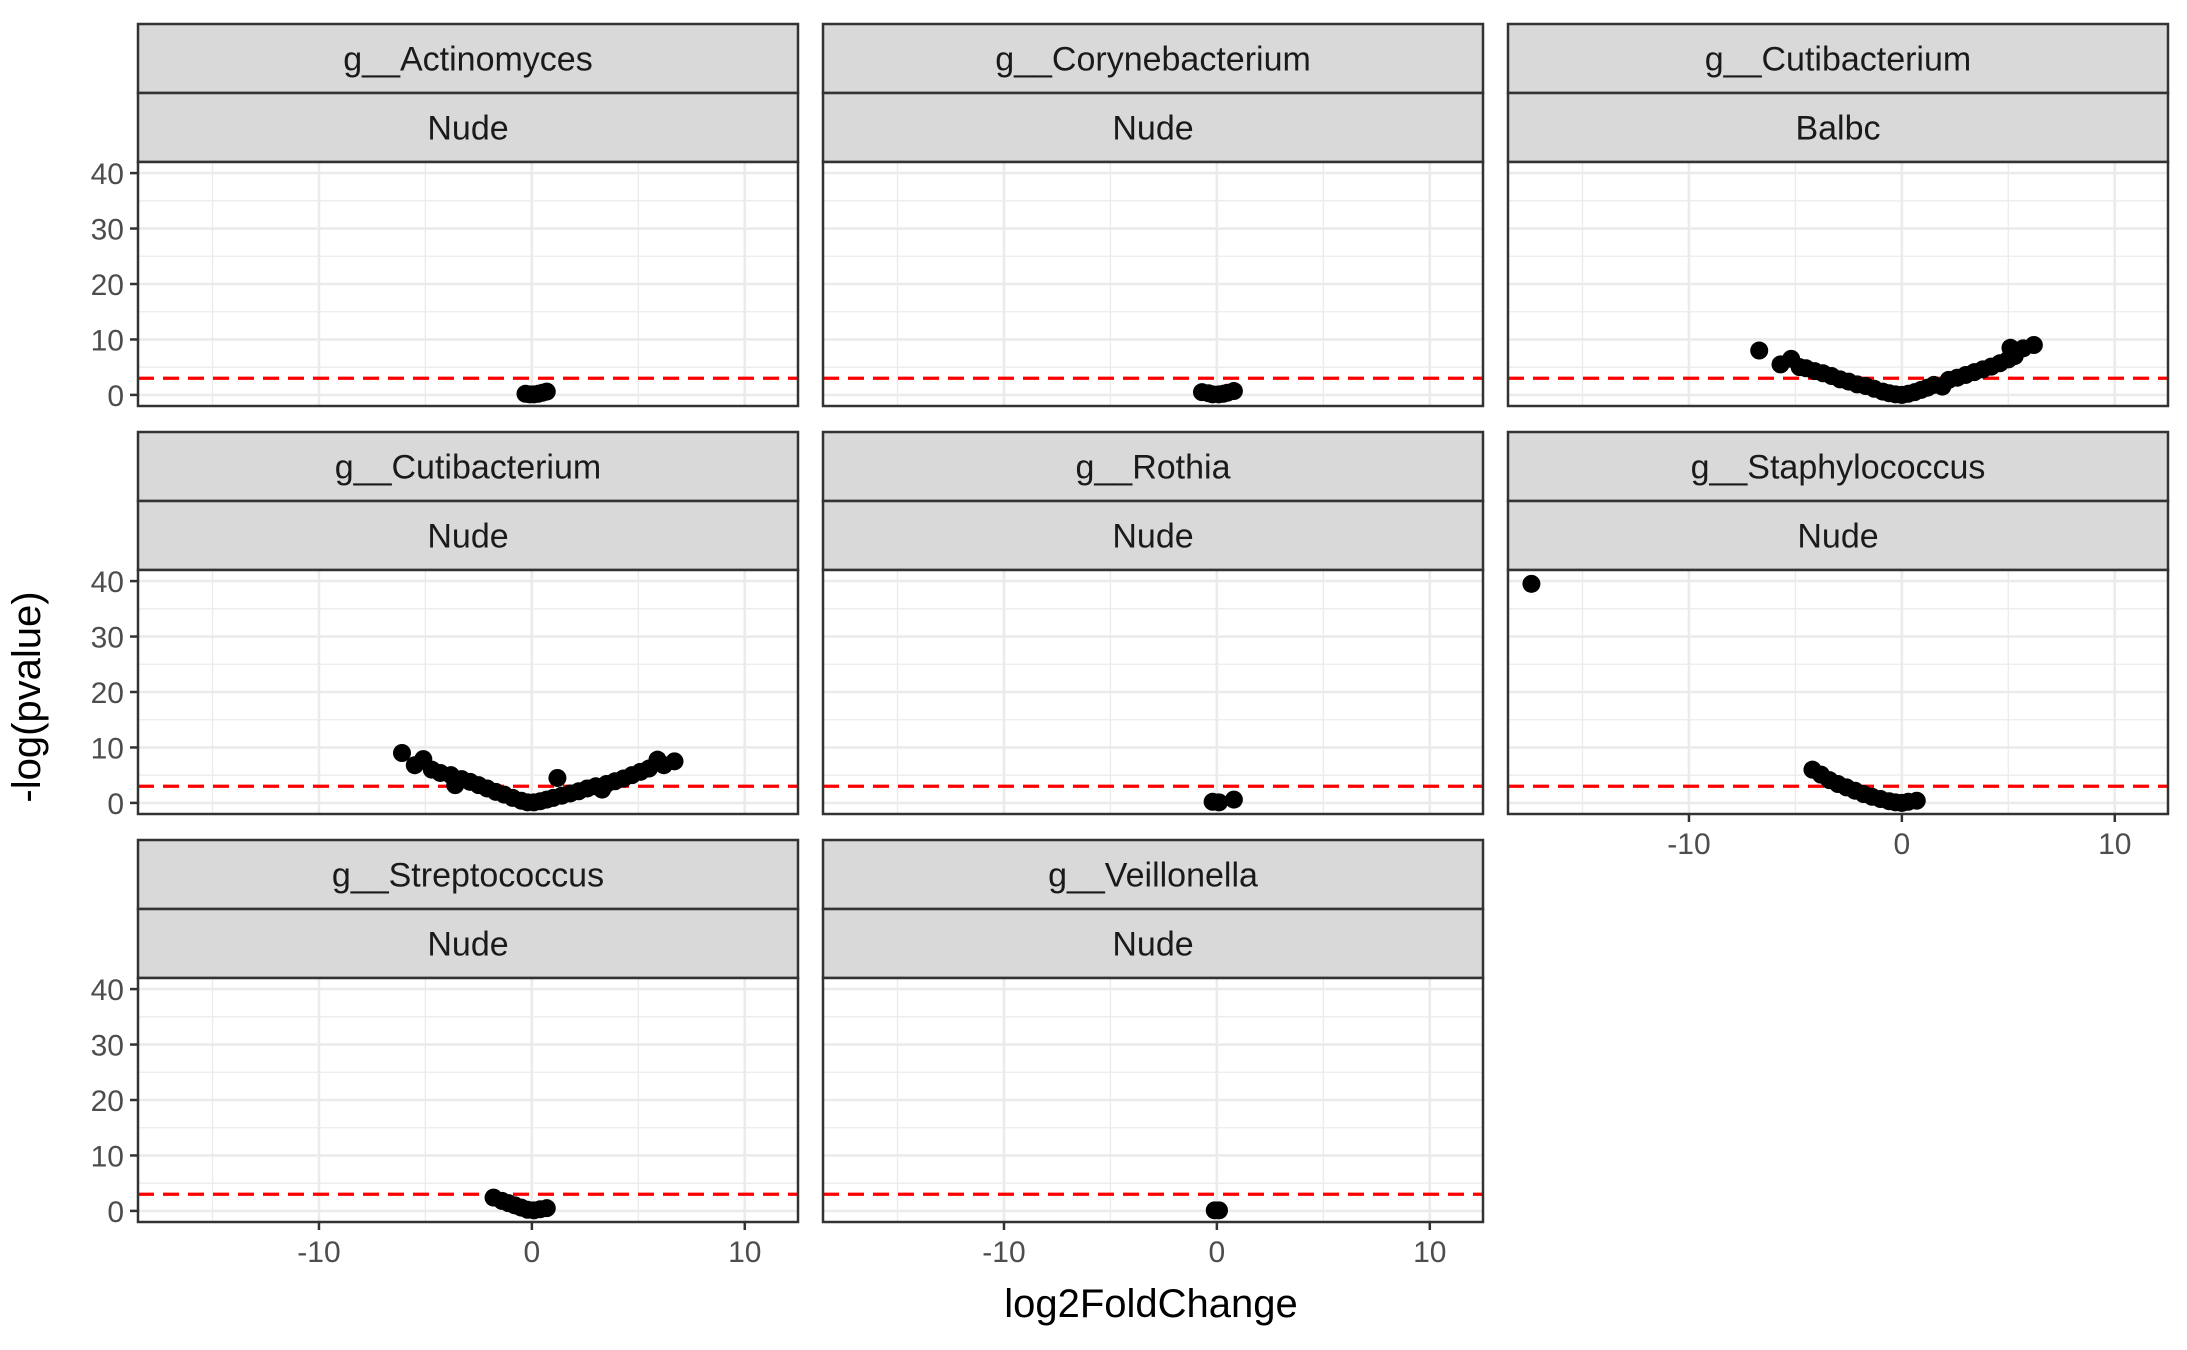 This screenshot has width=2187, height=1350. I want to click on strip-genus: g__Veillonella, so click(1153, 874).